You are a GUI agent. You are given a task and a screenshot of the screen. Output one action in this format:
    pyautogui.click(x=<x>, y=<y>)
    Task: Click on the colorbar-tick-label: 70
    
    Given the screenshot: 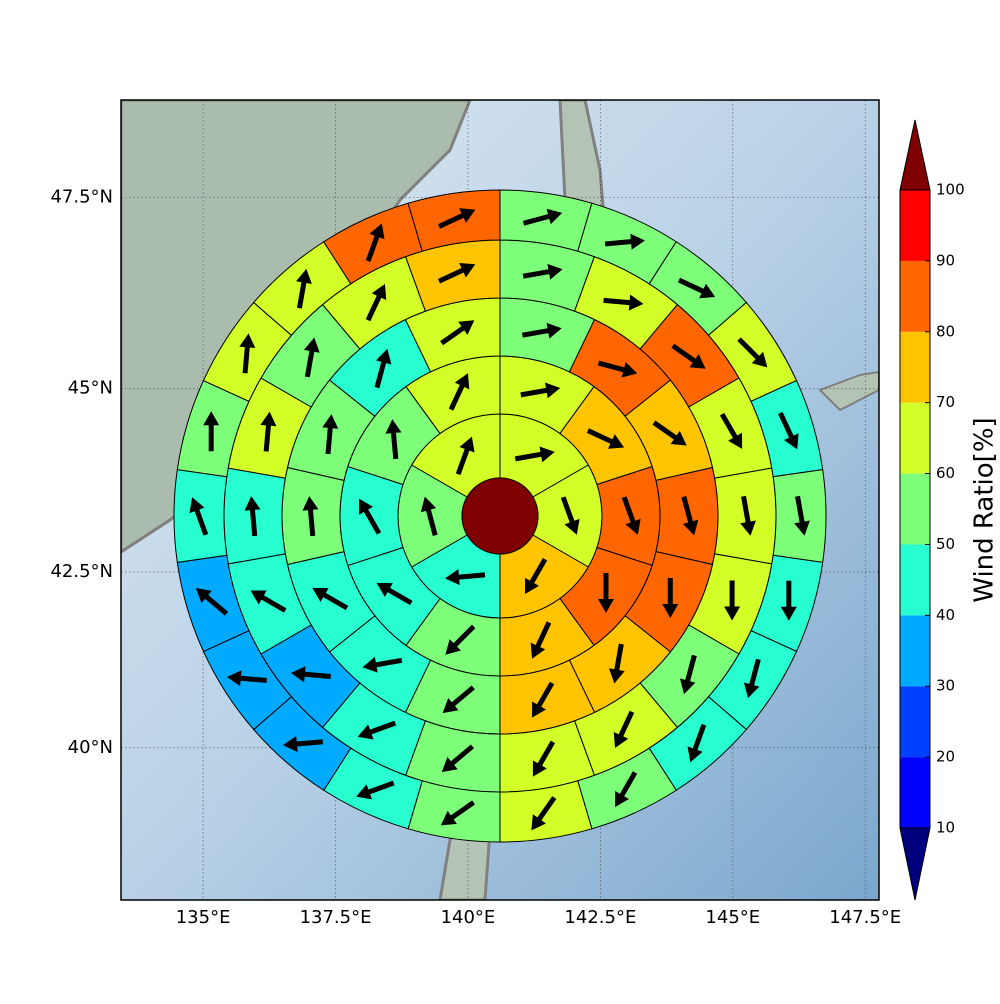 What is the action you would take?
    pyautogui.click(x=945, y=402)
    